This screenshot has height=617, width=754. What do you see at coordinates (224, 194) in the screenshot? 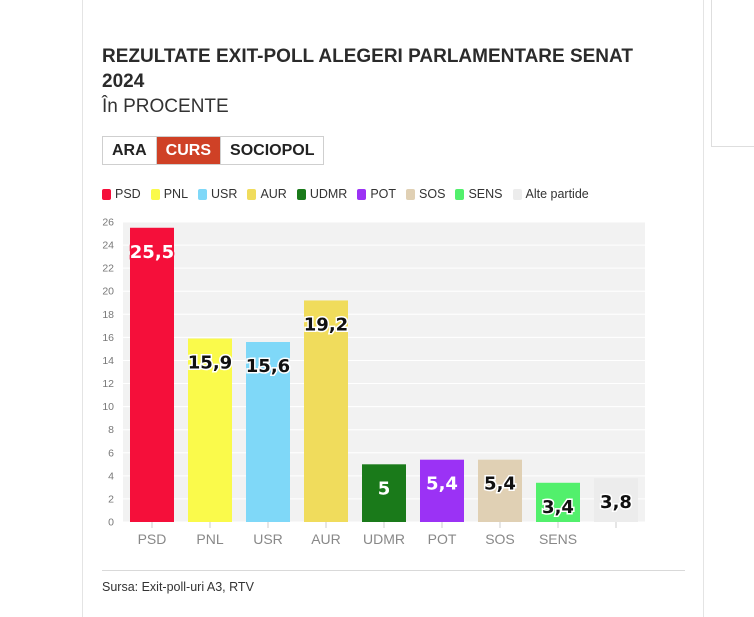
I see `legend-label: USR` at bounding box center [224, 194].